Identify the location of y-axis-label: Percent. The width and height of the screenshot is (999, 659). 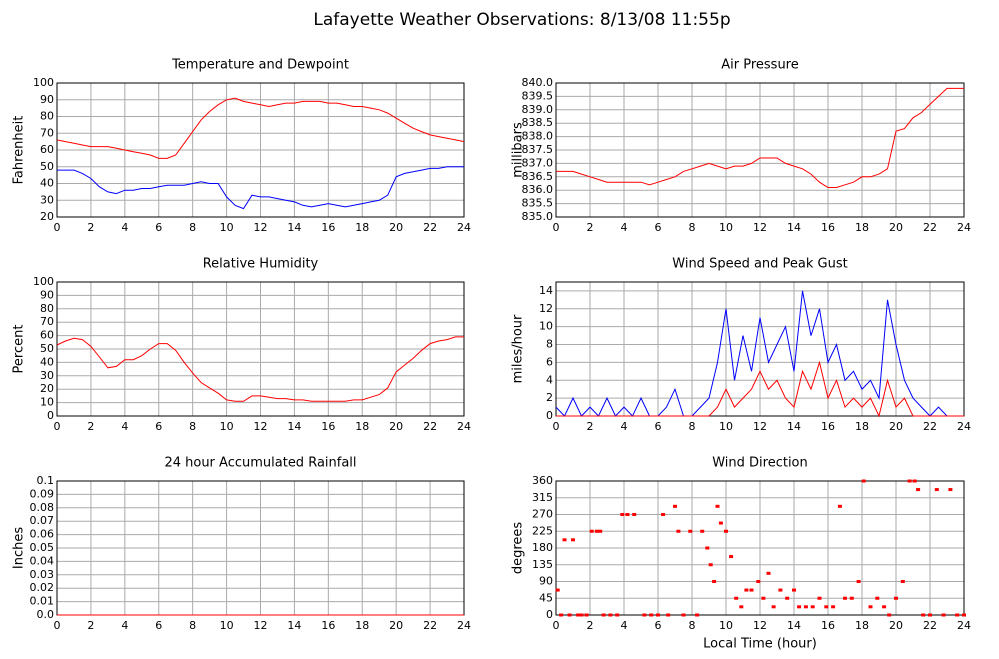
(19, 349).